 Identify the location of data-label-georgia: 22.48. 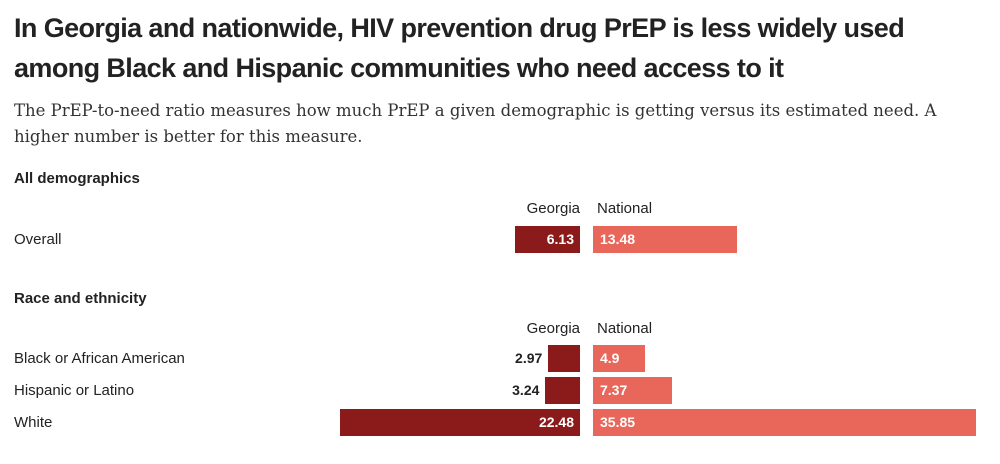
(556, 422).